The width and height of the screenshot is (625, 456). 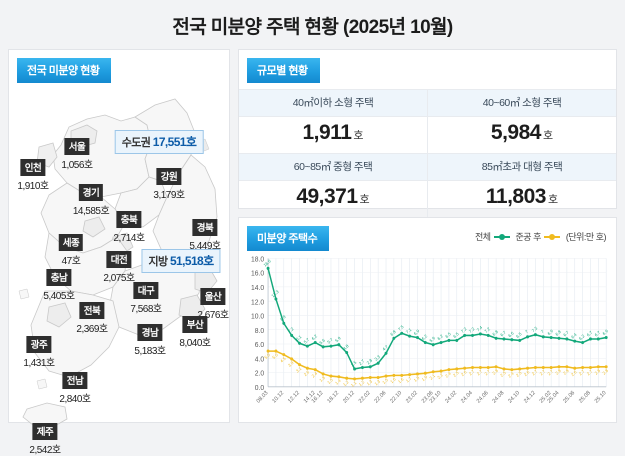 I want to click on map-region-gyeongbuk: 경북 5,449호, so click(x=205, y=235).